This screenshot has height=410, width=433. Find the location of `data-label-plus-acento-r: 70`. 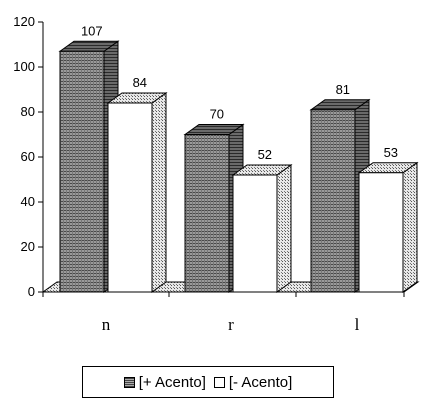

data-label-plus-acento-r: 70 is located at coordinates (217, 114).